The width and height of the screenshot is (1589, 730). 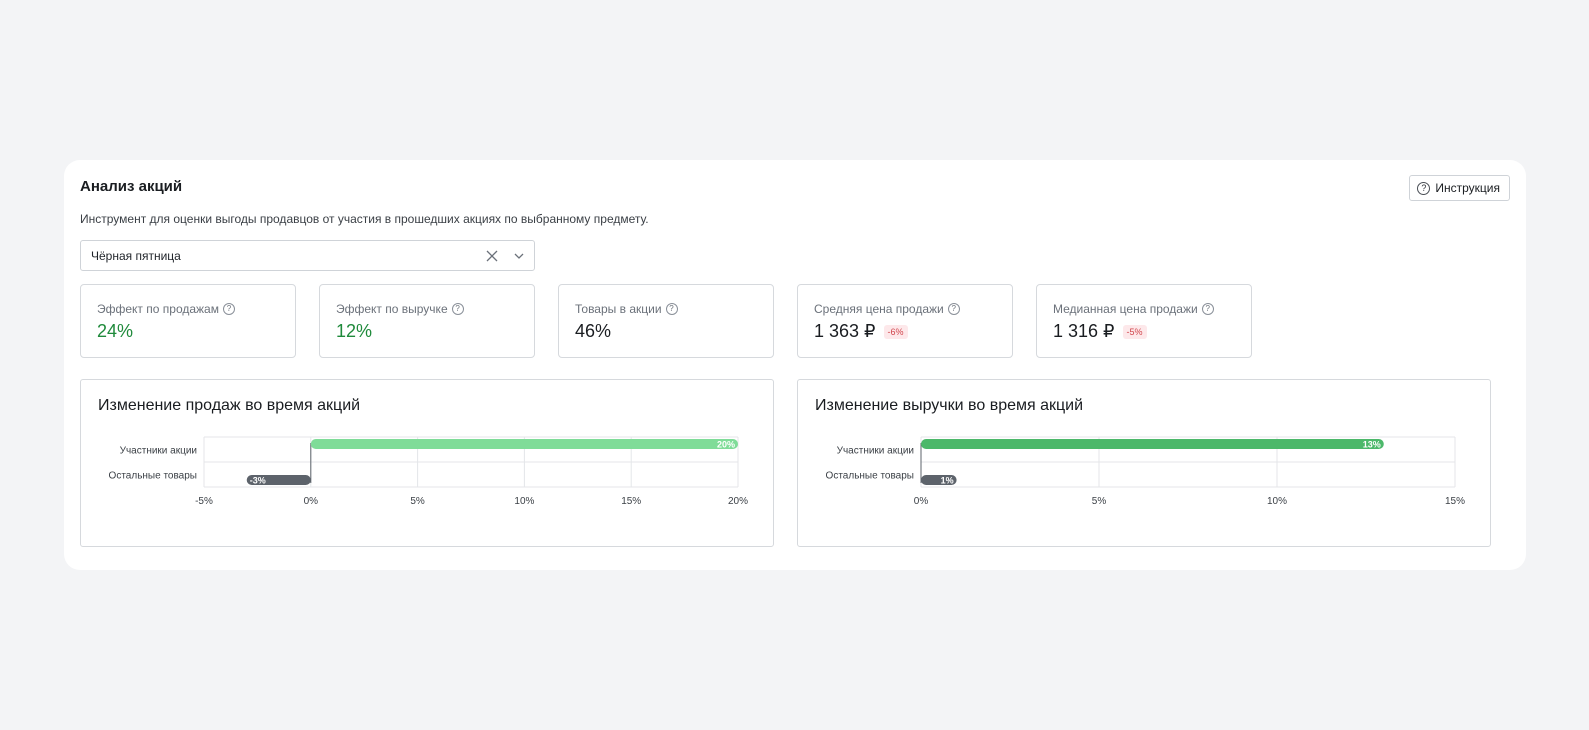 What do you see at coordinates (895, 331) in the screenshot?
I see `kpi-change-badge: -6%` at bounding box center [895, 331].